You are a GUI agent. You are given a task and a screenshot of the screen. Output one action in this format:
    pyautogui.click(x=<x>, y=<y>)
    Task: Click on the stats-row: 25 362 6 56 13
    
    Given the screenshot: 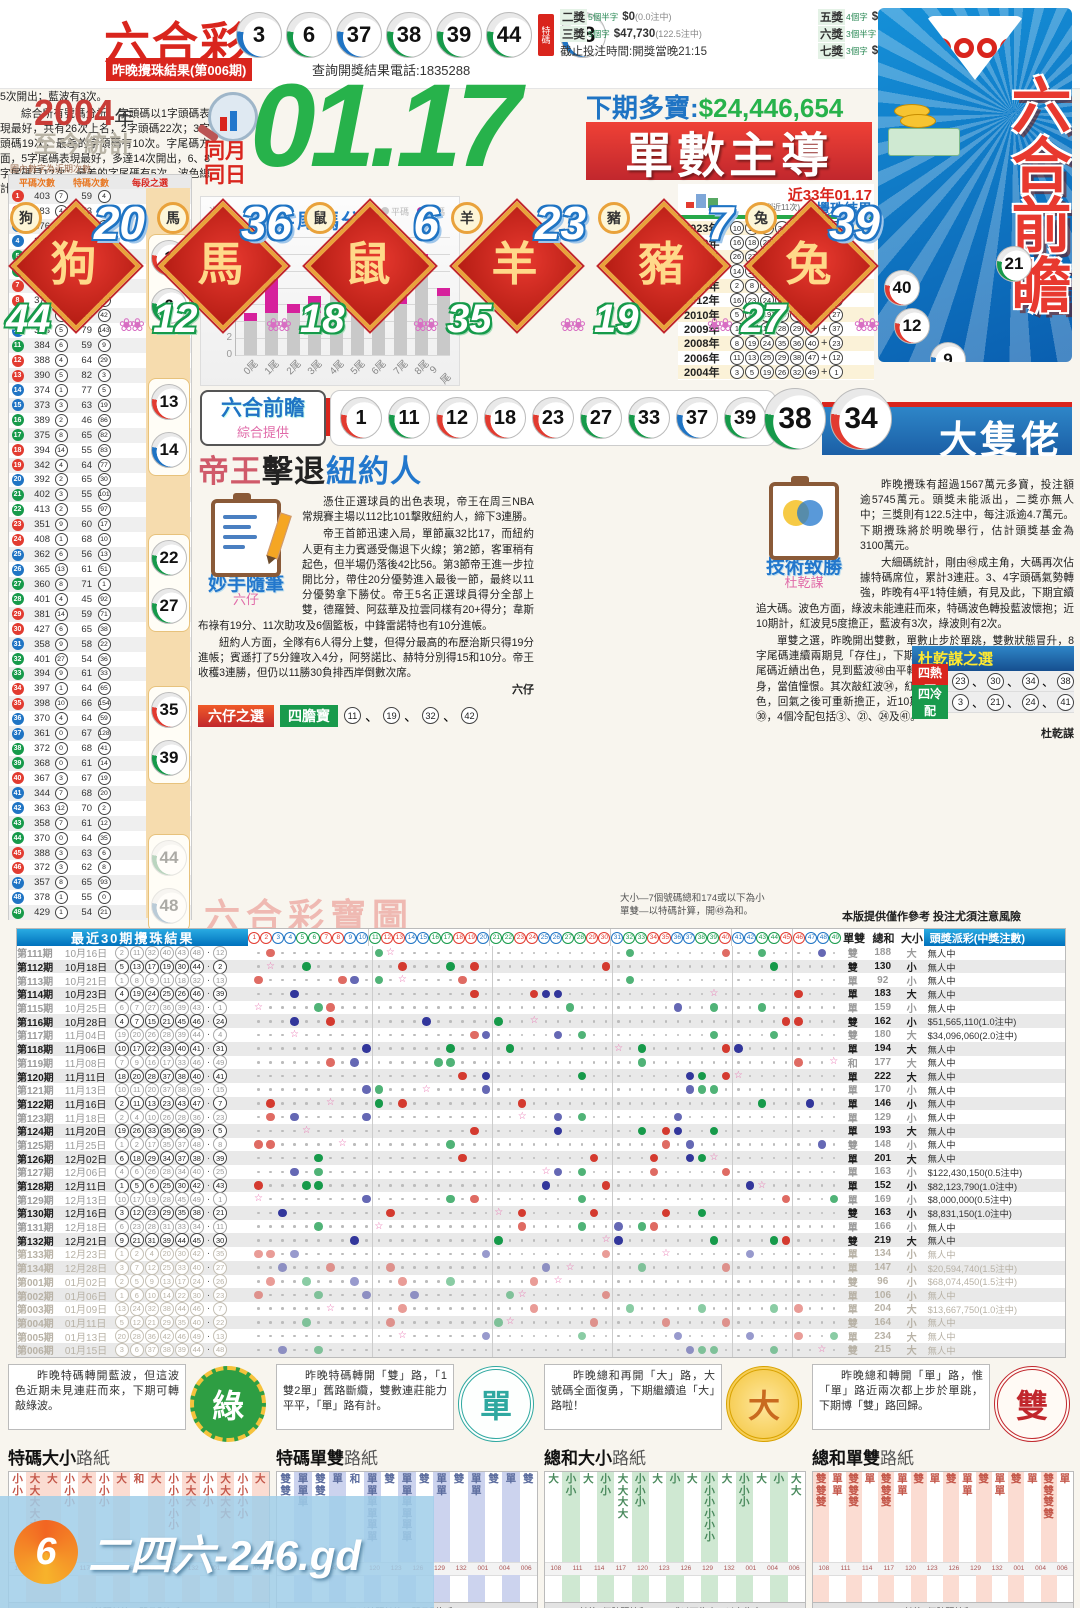 What is the action you would take?
    pyautogui.click(x=100, y=555)
    